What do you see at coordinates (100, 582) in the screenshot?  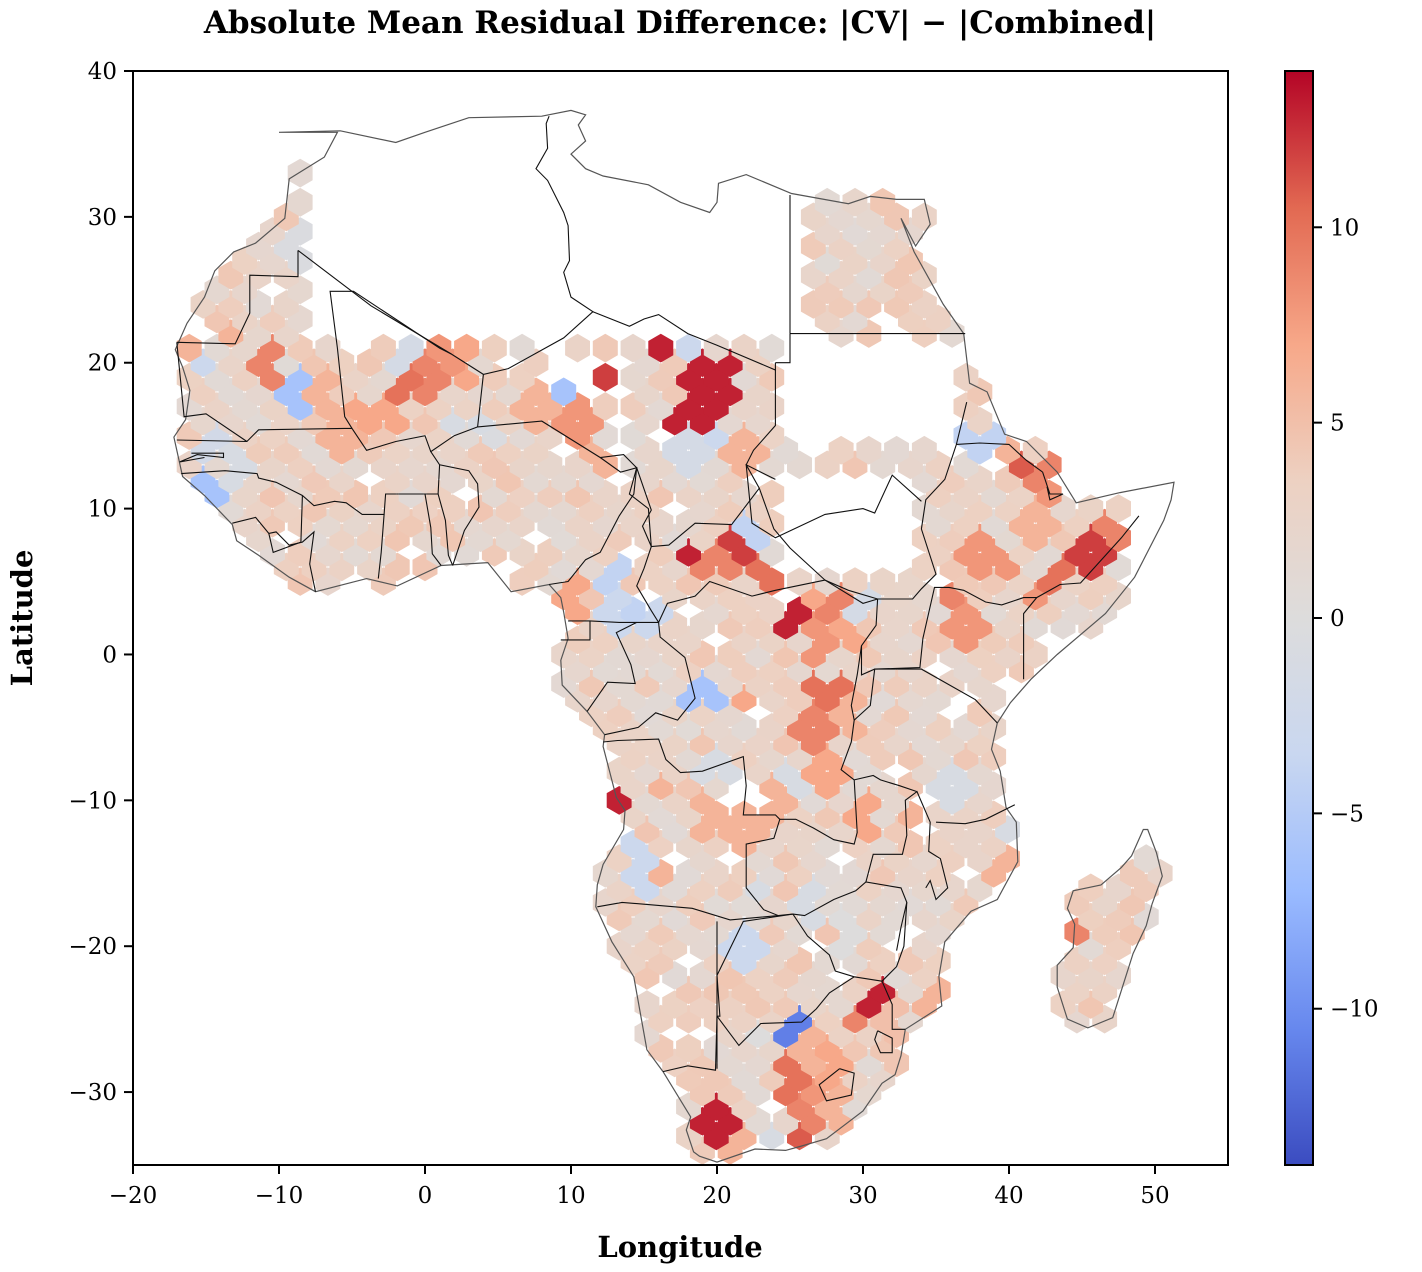 I see `y-axis-ticks: −30 −20 −10 0 10 20 30 40` at bounding box center [100, 582].